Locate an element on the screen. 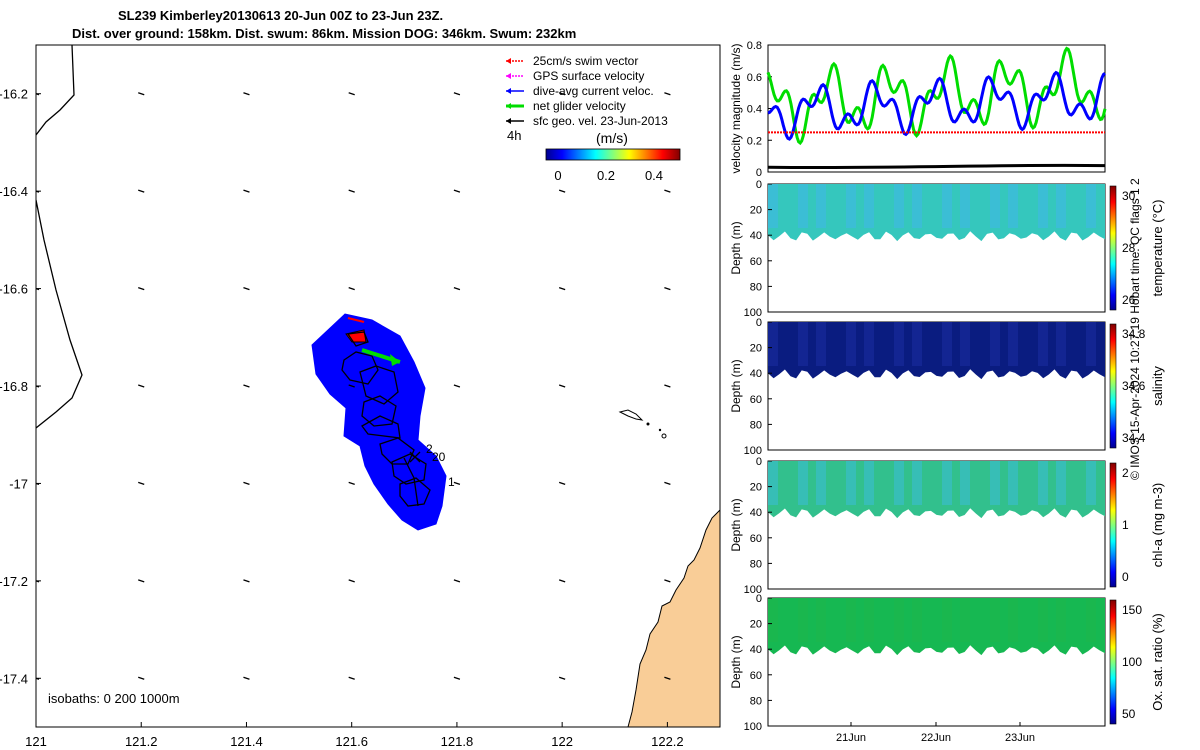 This screenshot has height=750, width=1200. speed-colorbar-ticks: 0 0.2 0.4 is located at coordinates (608, 175).